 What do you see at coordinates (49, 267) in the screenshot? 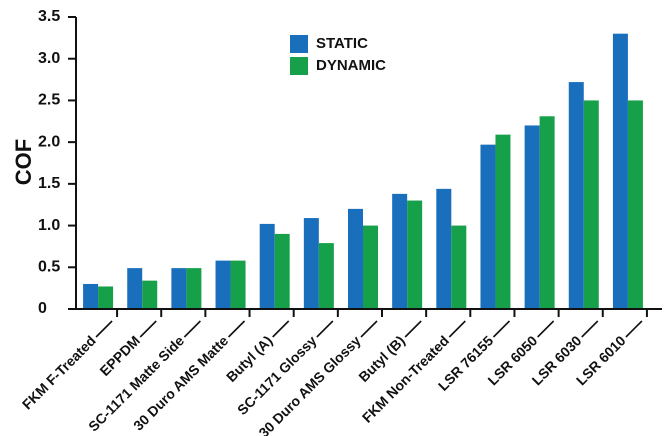
I see `y-tick-label: 0.5` at bounding box center [49, 267].